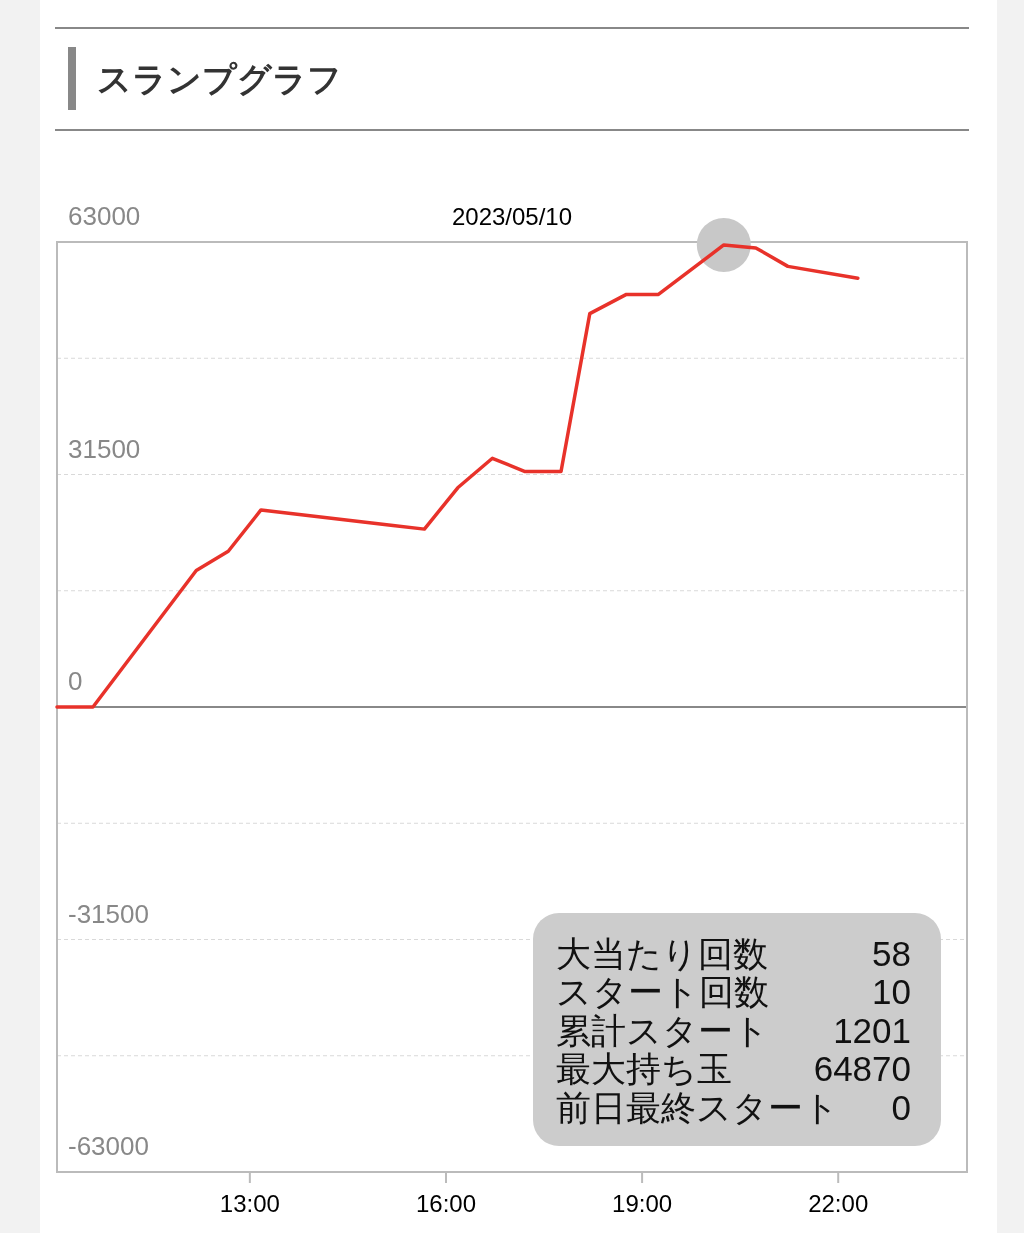 The image size is (1024, 1233). What do you see at coordinates (733, 1030) in the screenshot?
I see `text: 累計スタート 1201` at bounding box center [733, 1030].